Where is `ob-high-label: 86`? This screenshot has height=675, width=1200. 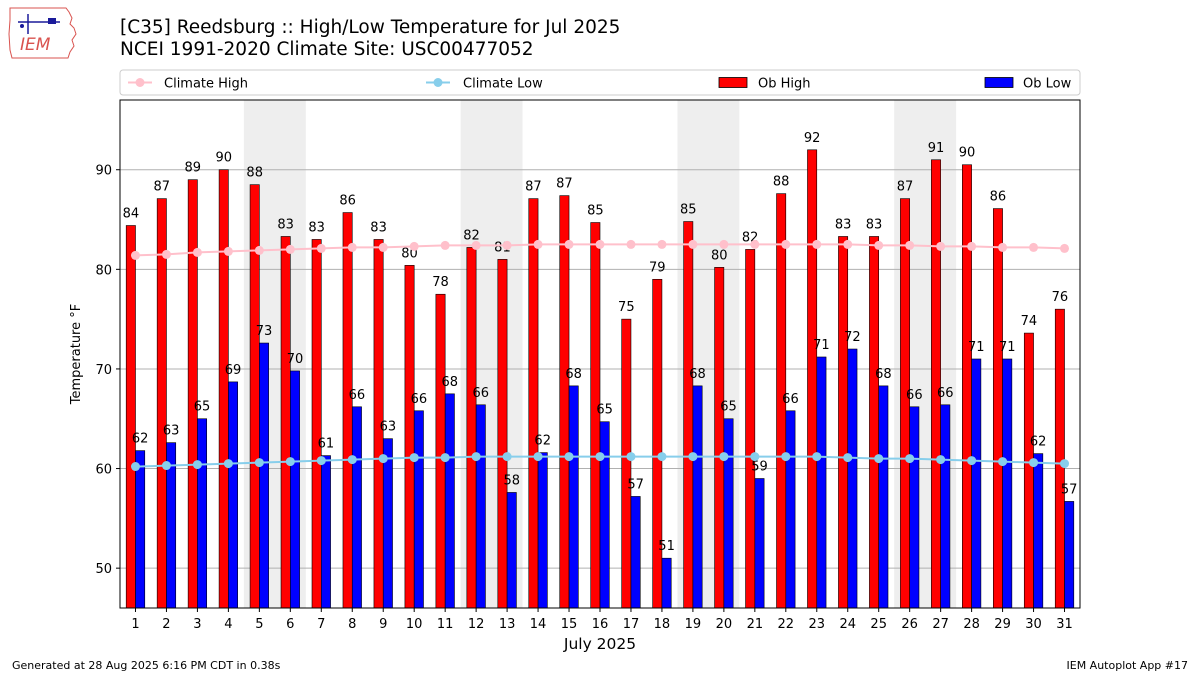 ob-high-label: 86 is located at coordinates (347, 201).